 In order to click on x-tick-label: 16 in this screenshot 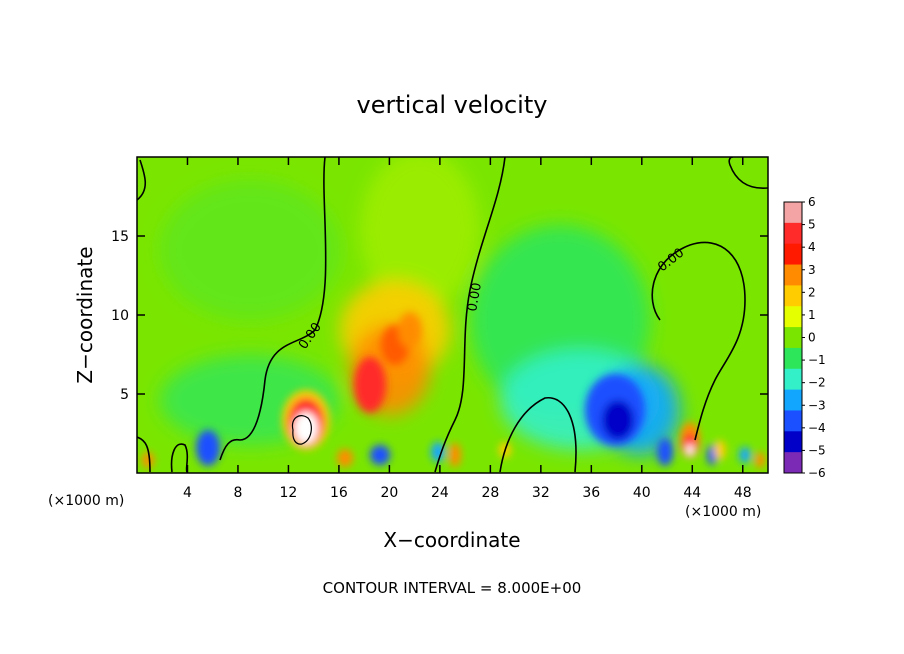, I will do `click(339, 493)`.